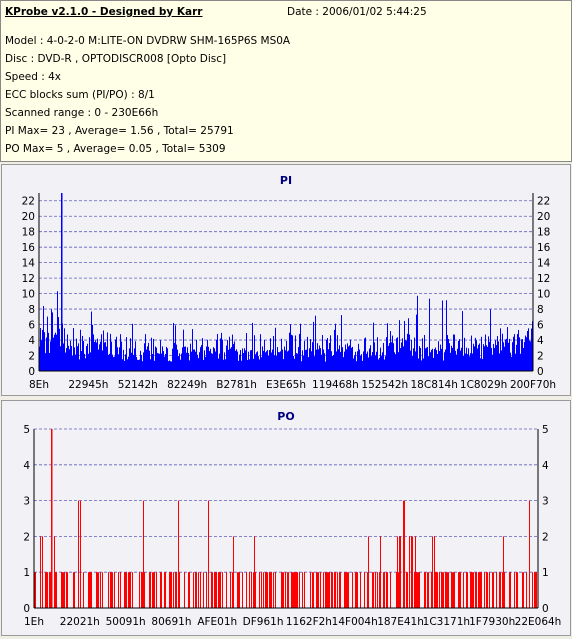  What do you see at coordinates (115, 149) in the screenshot?
I see `po-stats-line: PO Max= 5 , Average= 0.05 , Total= 5309` at bounding box center [115, 149].